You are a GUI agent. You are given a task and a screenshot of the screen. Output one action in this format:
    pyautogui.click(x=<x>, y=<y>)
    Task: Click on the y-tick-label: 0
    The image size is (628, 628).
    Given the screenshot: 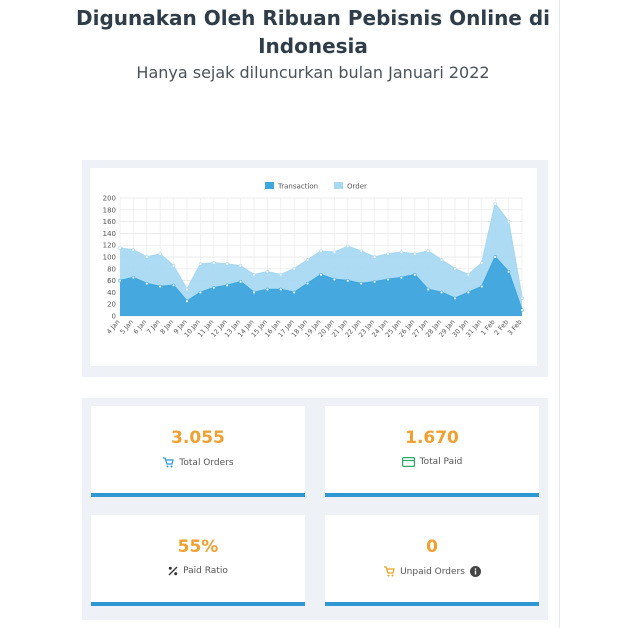 What is the action you would take?
    pyautogui.click(x=114, y=317)
    